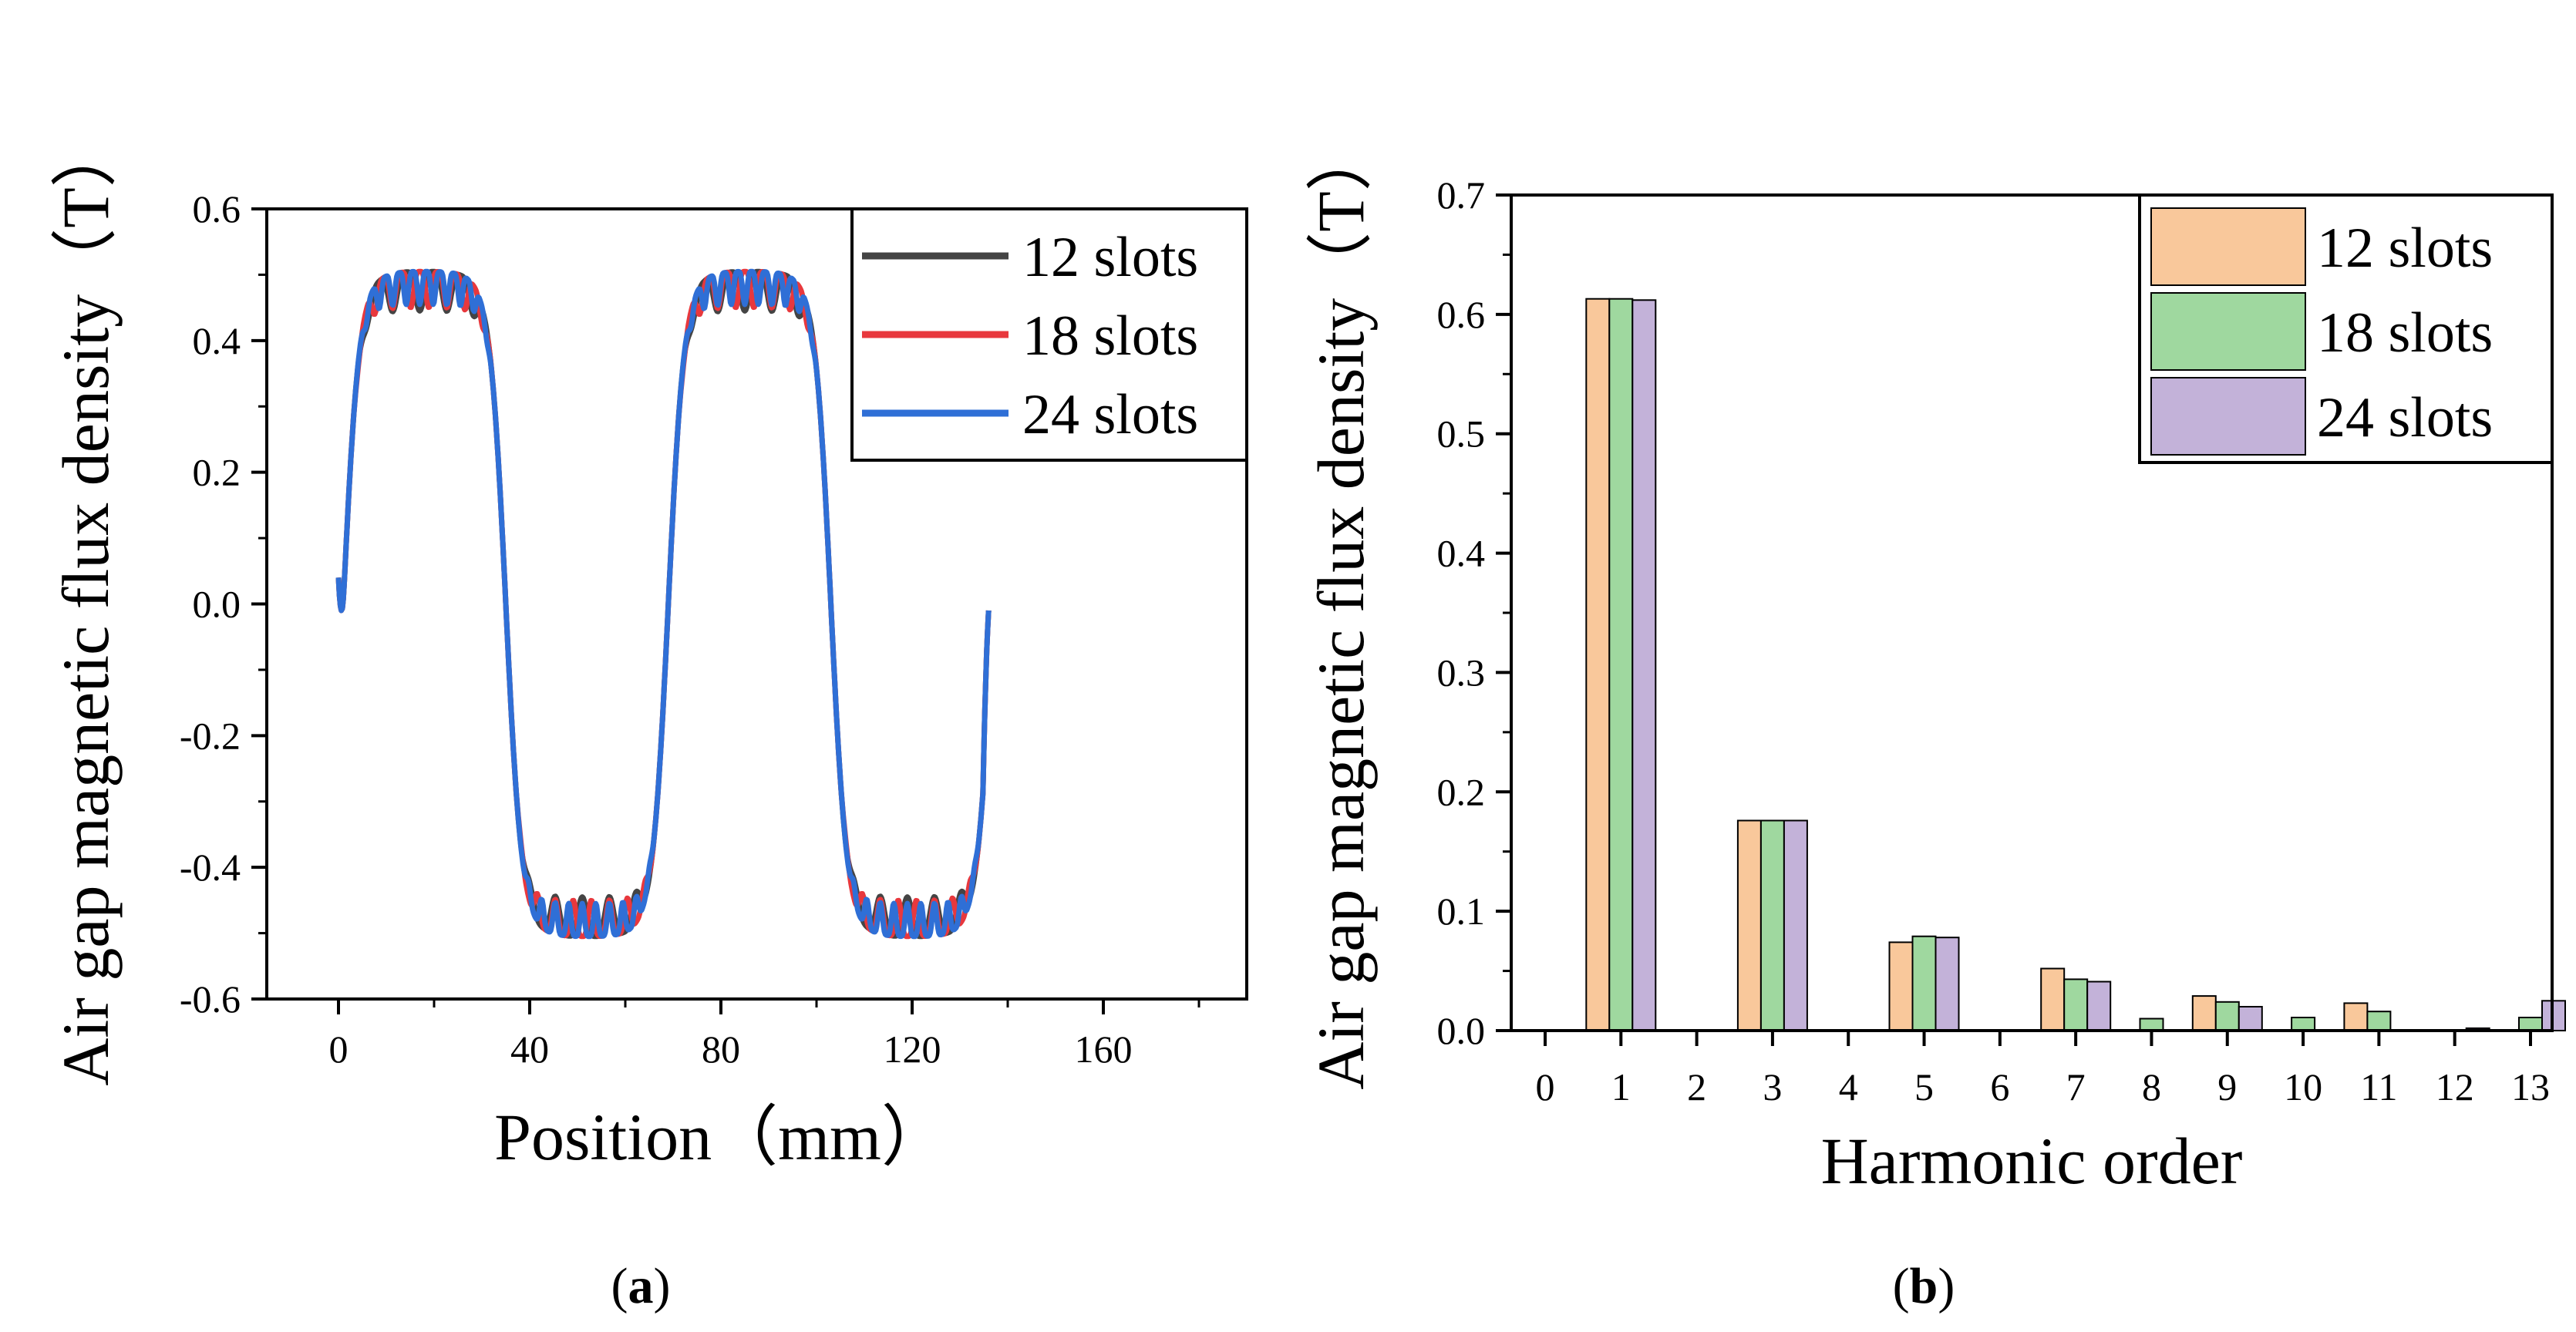 This screenshot has height=1332, width=2576. I want to click on chart-a-legend-label: 24 slots, so click(1110, 415).